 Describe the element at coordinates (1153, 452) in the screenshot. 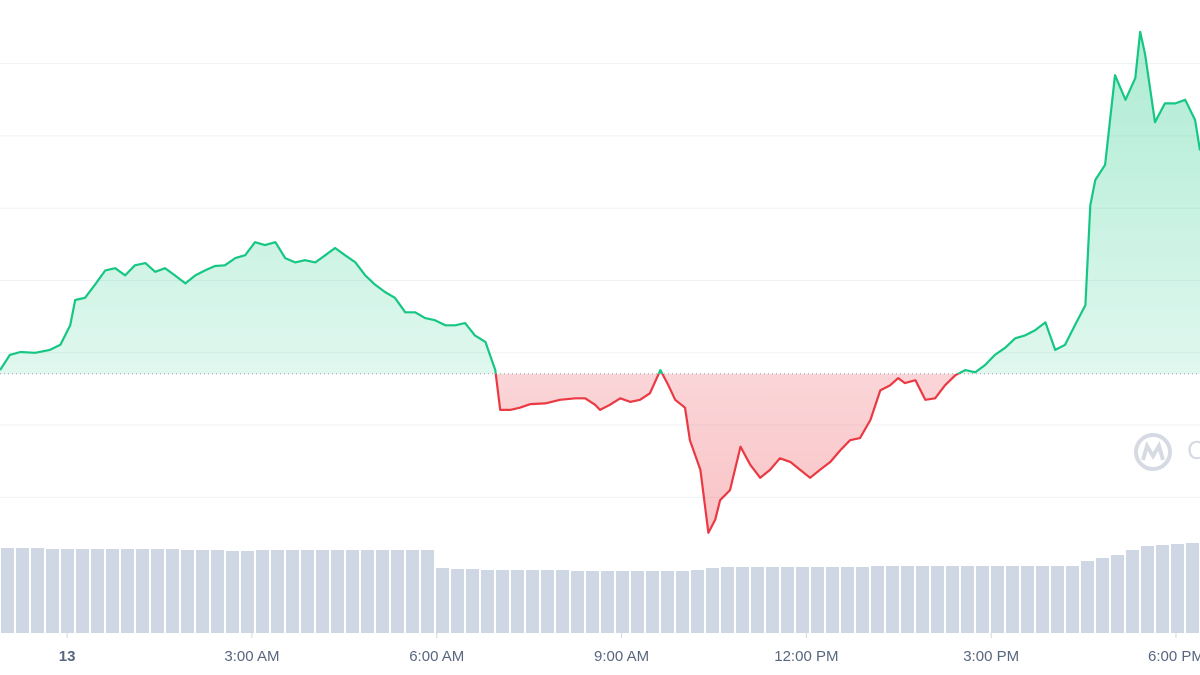

I see `watermark-logo` at that location.